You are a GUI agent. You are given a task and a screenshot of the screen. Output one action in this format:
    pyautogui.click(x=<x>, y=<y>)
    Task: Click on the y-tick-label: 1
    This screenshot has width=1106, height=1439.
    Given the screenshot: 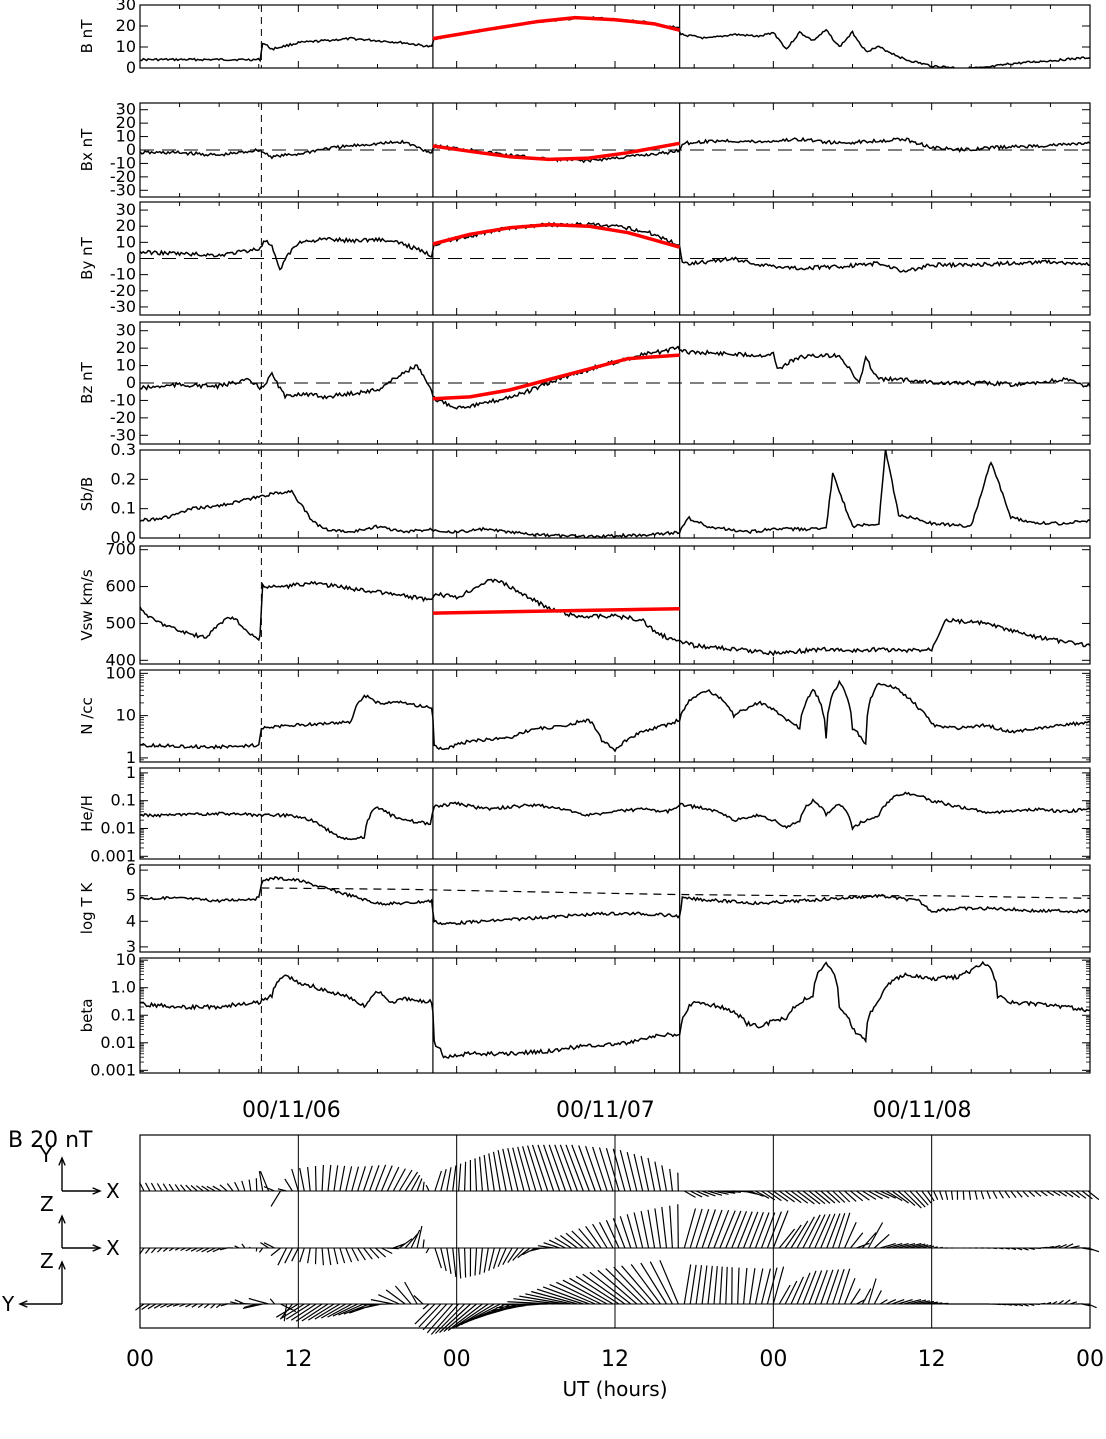 What is the action you would take?
    pyautogui.click(x=131, y=757)
    